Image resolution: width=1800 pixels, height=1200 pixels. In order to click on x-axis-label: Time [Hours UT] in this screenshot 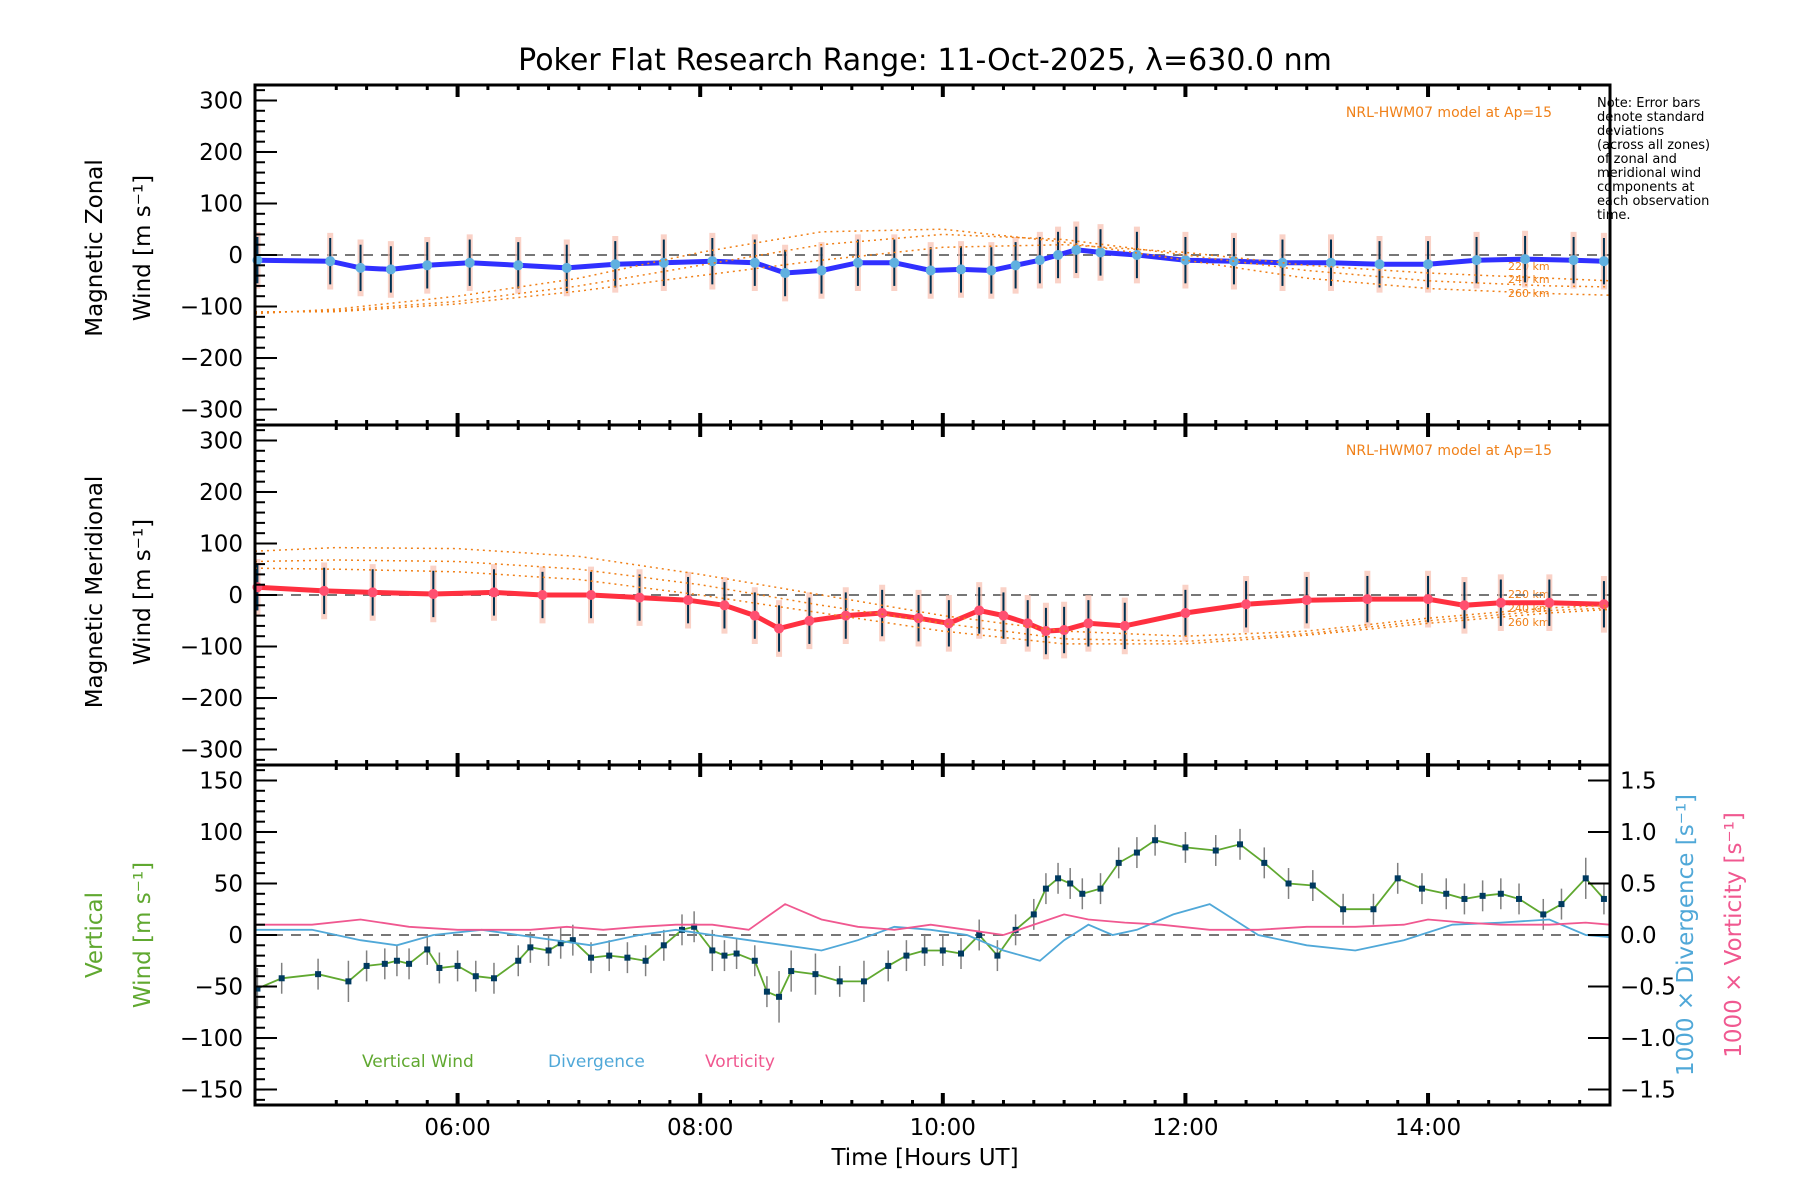, I will do `click(924, 1158)`.